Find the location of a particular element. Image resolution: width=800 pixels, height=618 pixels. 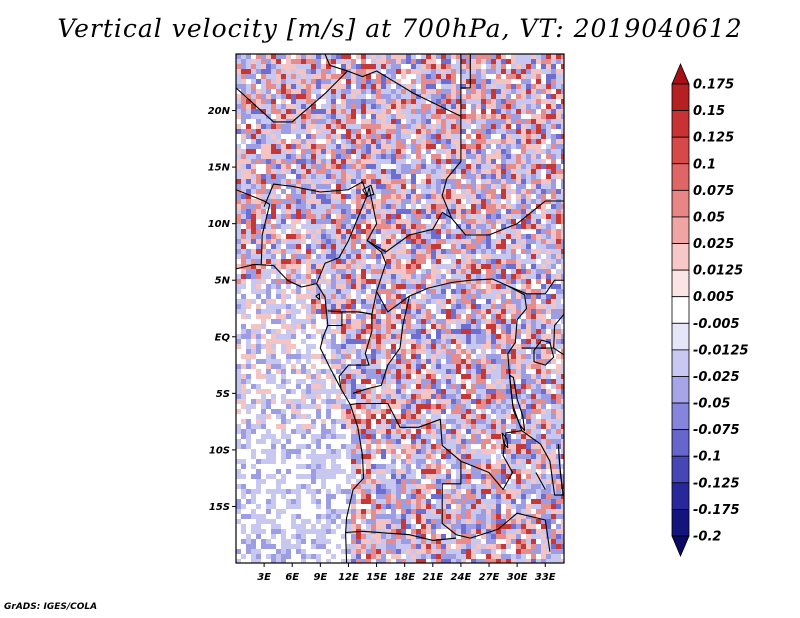

longitude-axis: 3E 6E 9E 12E 15E 18E 21E 24E 27E 30E 33E is located at coordinates (406, 573).